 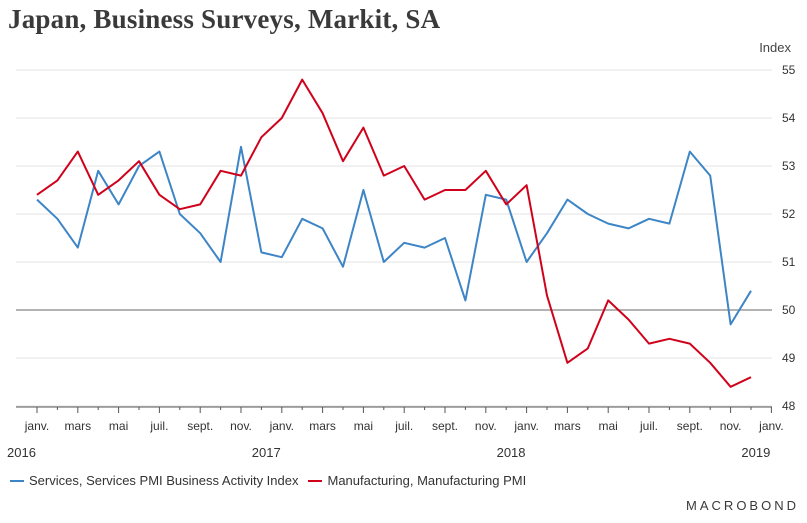 I want to click on legend-item-manufacturing: Manufacturing, Manufacturing PMI, so click(x=417, y=480).